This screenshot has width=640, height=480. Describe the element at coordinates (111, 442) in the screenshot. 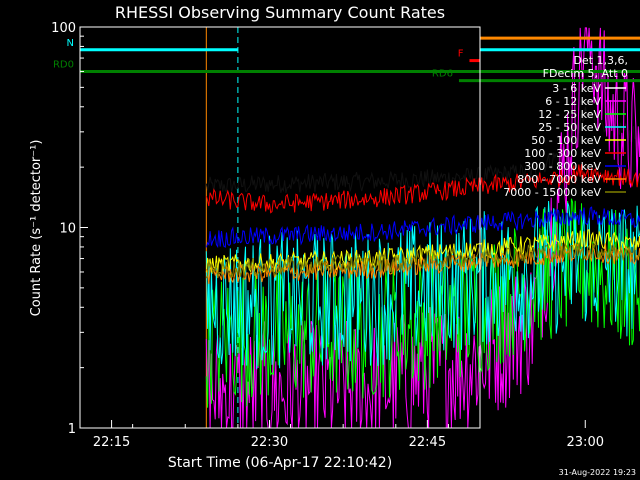

I see `x-tick-label-0: 22:15` at that location.